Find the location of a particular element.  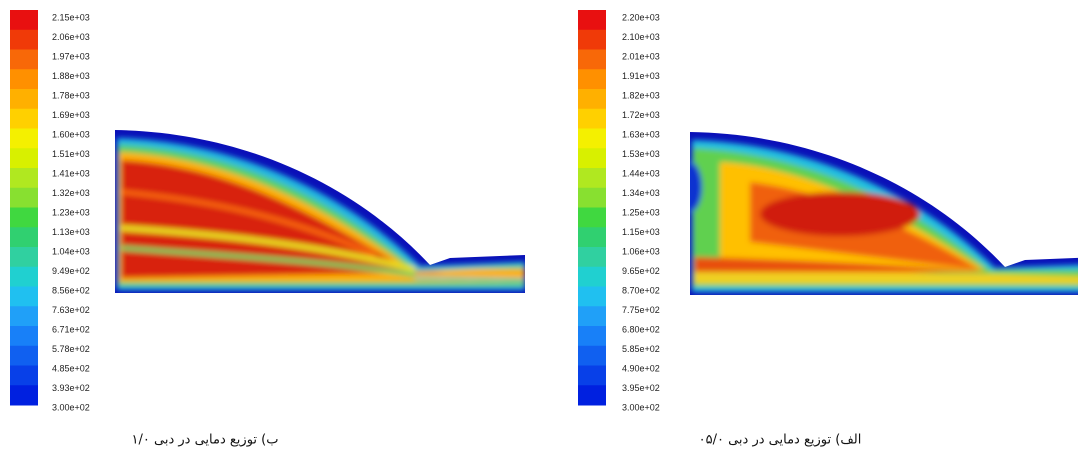

colorbar-label: 5.85e+02 is located at coordinates (641, 349).